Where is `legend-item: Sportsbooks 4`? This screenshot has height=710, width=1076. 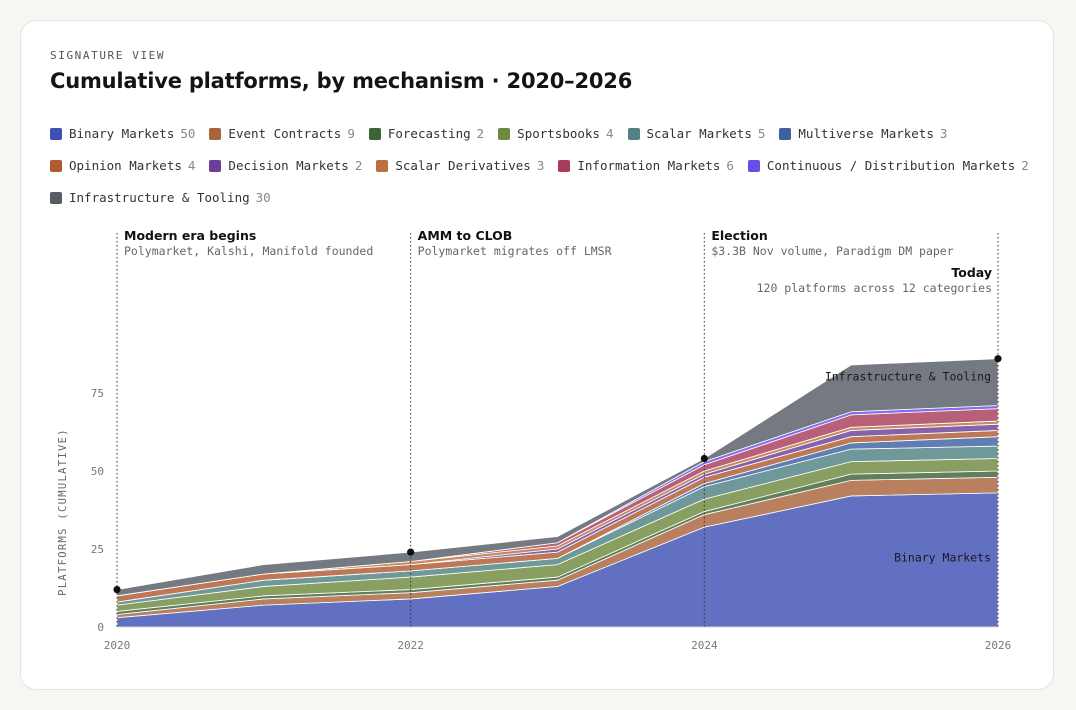
legend-item: Sportsbooks 4 is located at coordinates (556, 133).